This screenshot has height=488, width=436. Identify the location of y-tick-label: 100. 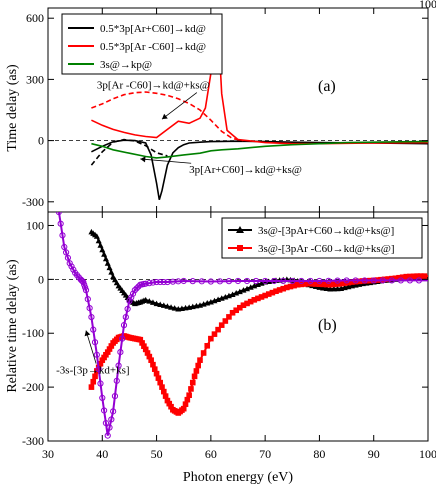
(35, 225).